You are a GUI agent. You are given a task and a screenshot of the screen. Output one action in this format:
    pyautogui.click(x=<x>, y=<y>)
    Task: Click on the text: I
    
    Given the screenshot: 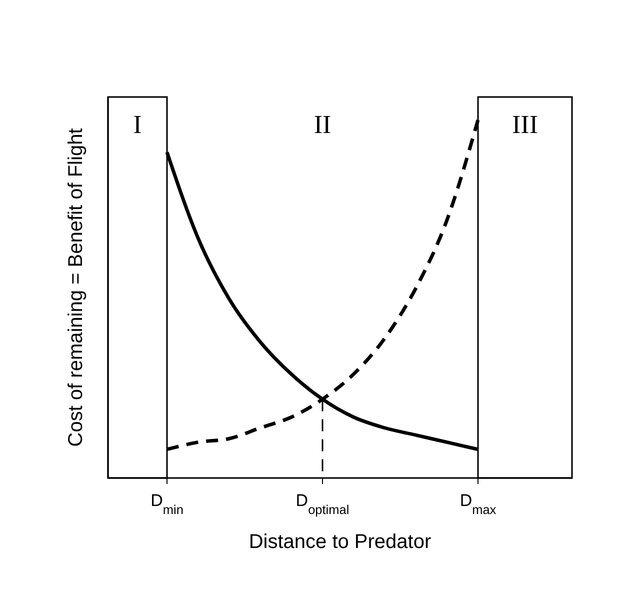 What is the action you would take?
    pyautogui.click(x=137, y=124)
    